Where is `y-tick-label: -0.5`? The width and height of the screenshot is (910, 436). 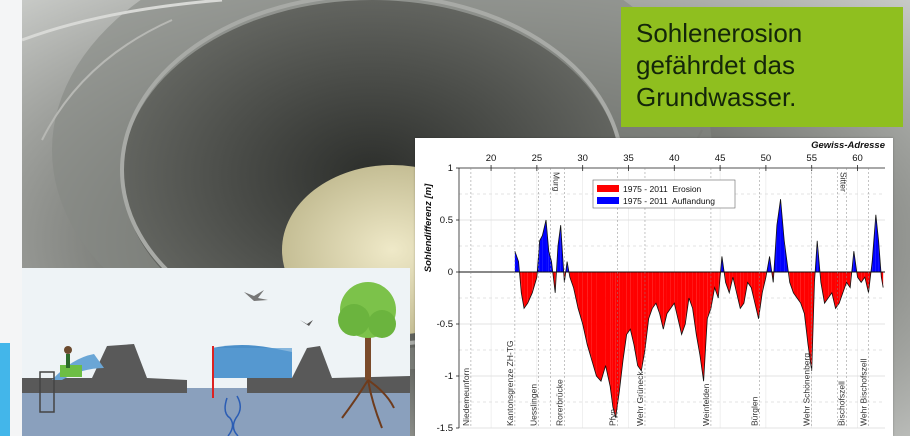 y-tick-label: -0.5 is located at coordinates (445, 324).